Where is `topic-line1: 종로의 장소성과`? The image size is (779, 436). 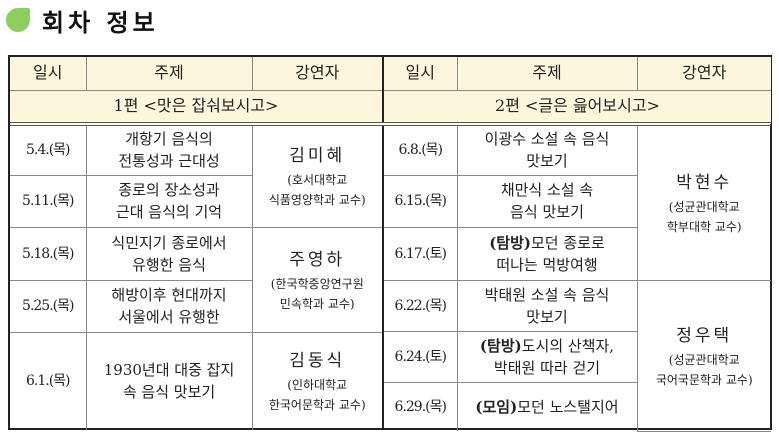
topic-line1: 종로의 장소성과 is located at coordinates (169, 190).